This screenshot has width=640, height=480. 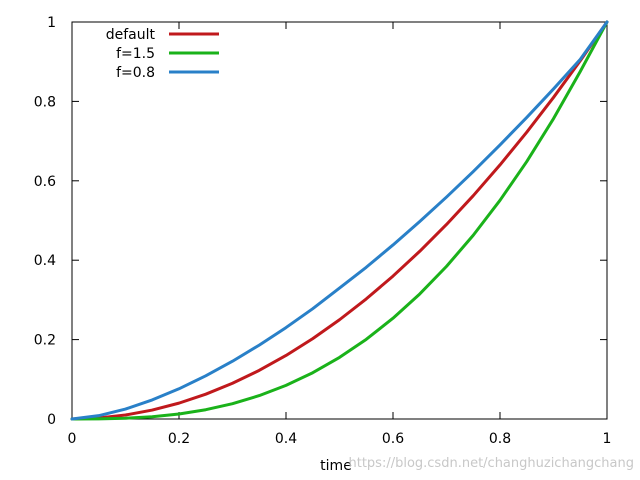 What do you see at coordinates (45, 341) in the screenshot?
I see `y-tick-label: 0.2` at bounding box center [45, 341].